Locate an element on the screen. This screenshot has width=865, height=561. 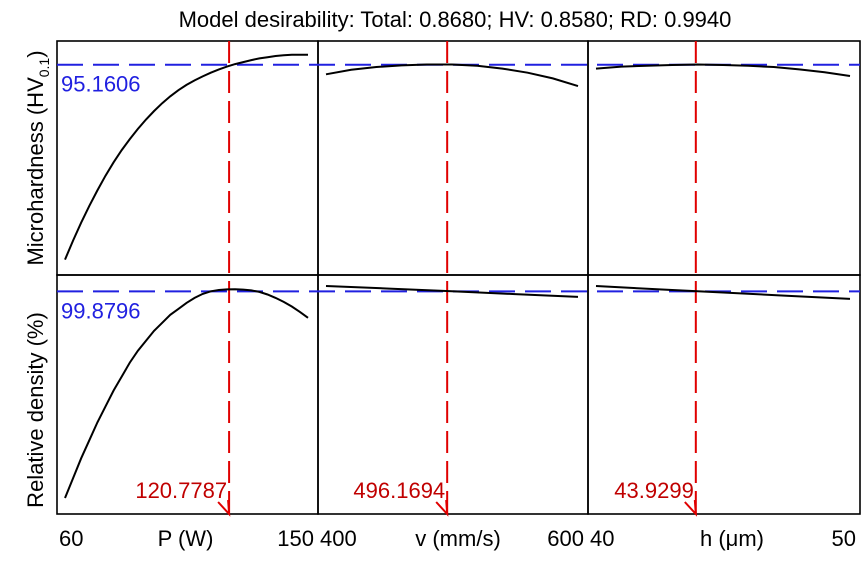
x-tick-label-max-1: 150 is located at coordinates (295, 538).